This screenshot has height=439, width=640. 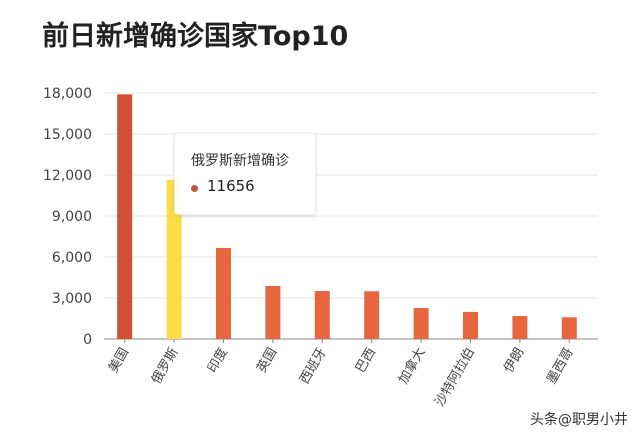 What do you see at coordinates (165, 366) in the screenshot?
I see `x-tick-label: 俄罗斯` at bounding box center [165, 366].